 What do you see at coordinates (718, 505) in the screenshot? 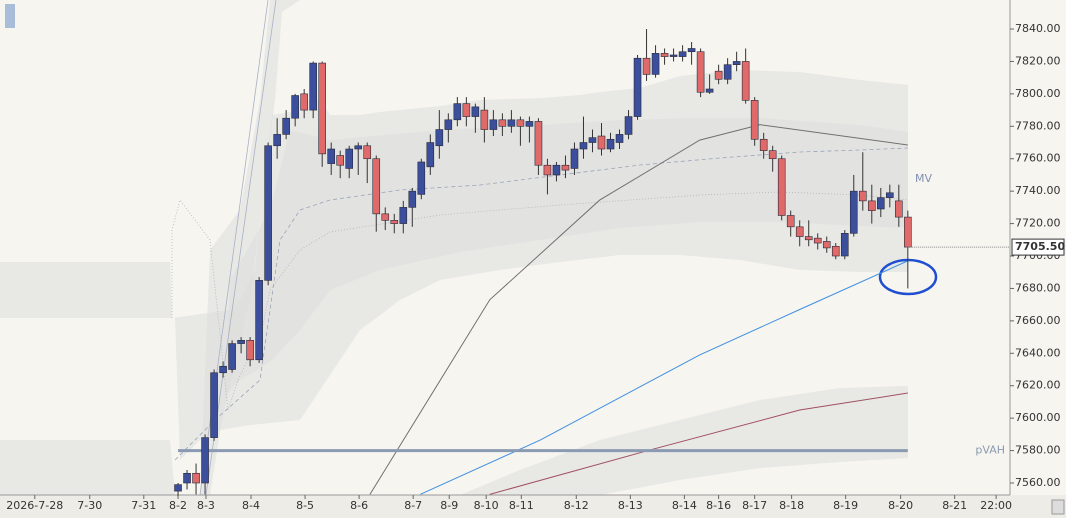
I see `x-tick-label: 8-16` at bounding box center [718, 505].